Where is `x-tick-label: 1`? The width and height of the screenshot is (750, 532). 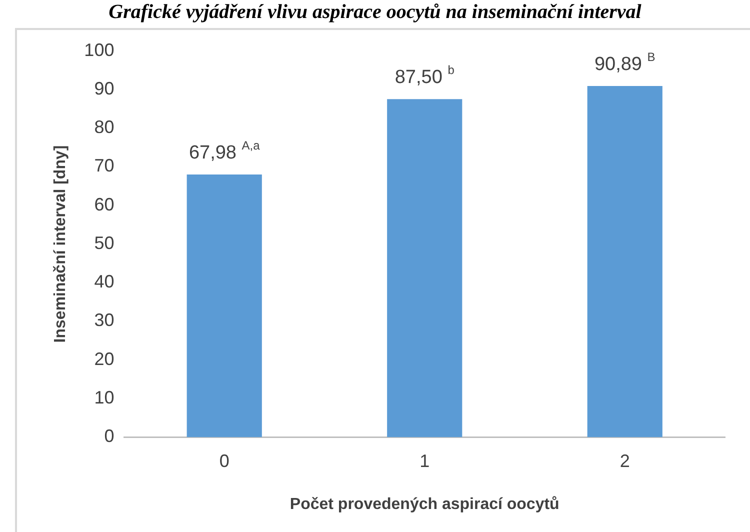
x-tick-label: 1 is located at coordinates (425, 460).